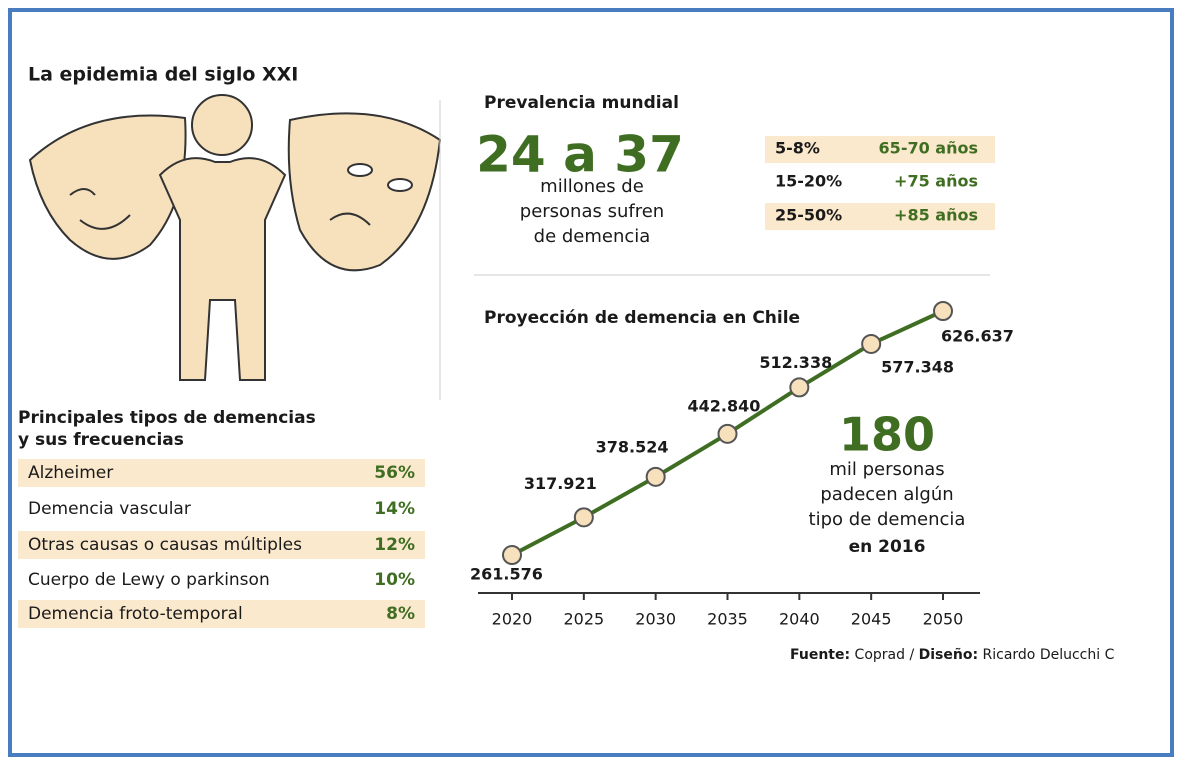 The height and width of the screenshot is (759, 1177). What do you see at coordinates (820, 655) in the screenshot?
I see `credit-label: Fuente:` at bounding box center [820, 655].